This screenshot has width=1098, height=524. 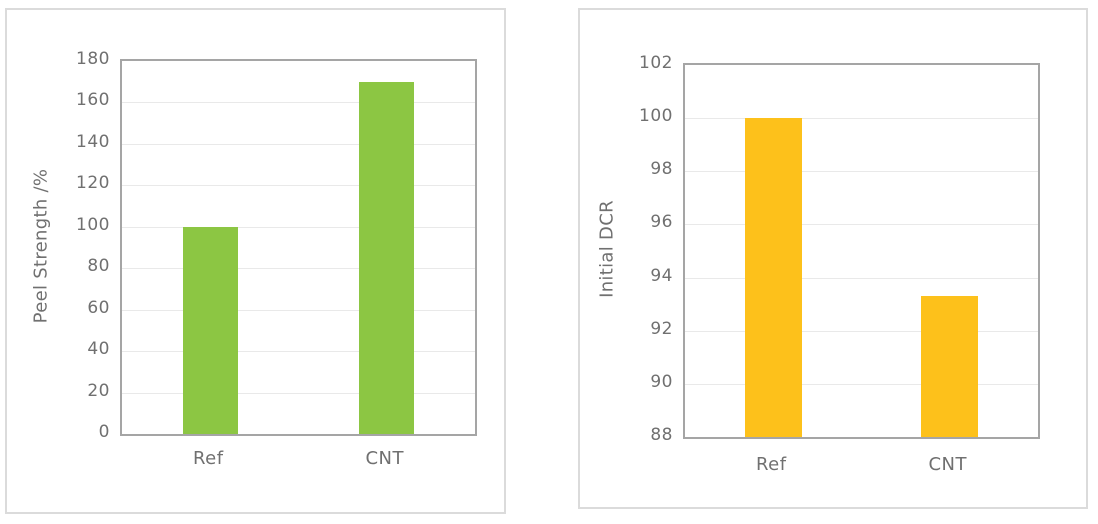 What do you see at coordinates (98, 266) in the screenshot?
I see `y-tick-label: 80` at bounding box center [98, 266].